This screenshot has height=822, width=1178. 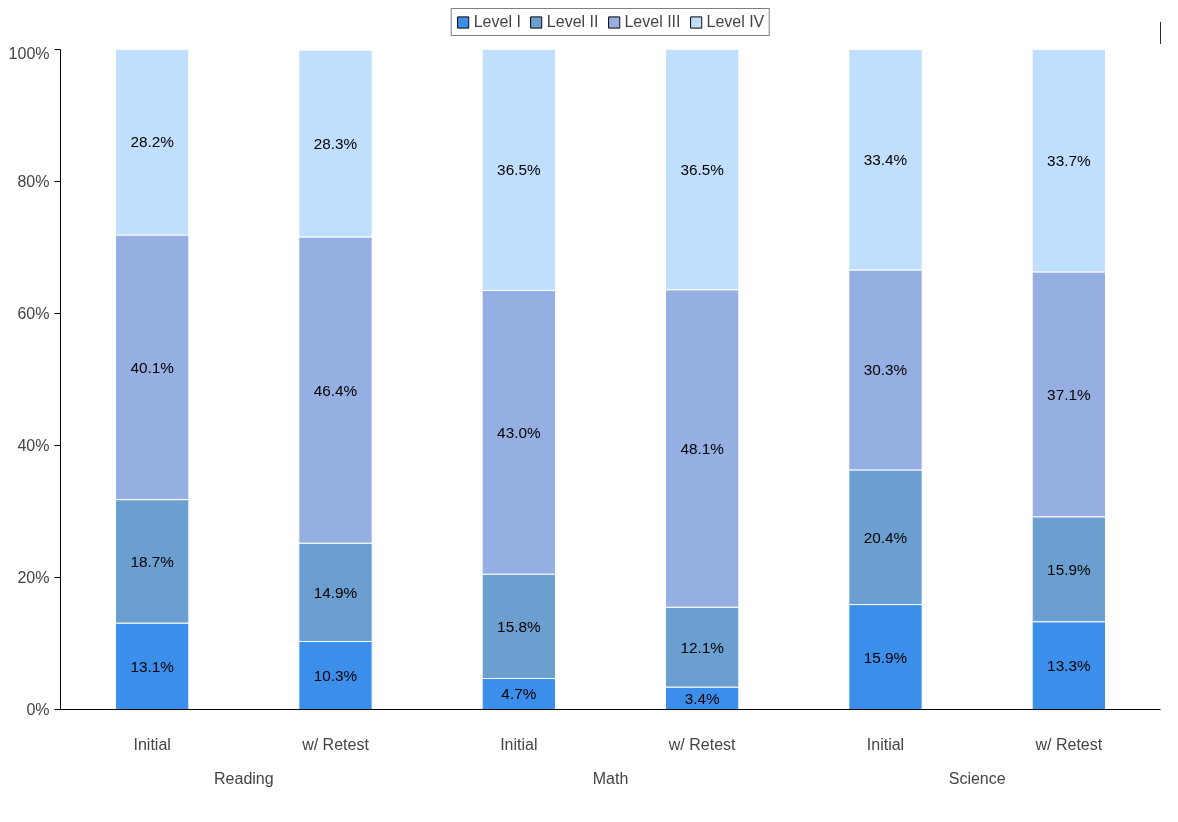 I want to click on text: Reading, so click(x=244, y=778).